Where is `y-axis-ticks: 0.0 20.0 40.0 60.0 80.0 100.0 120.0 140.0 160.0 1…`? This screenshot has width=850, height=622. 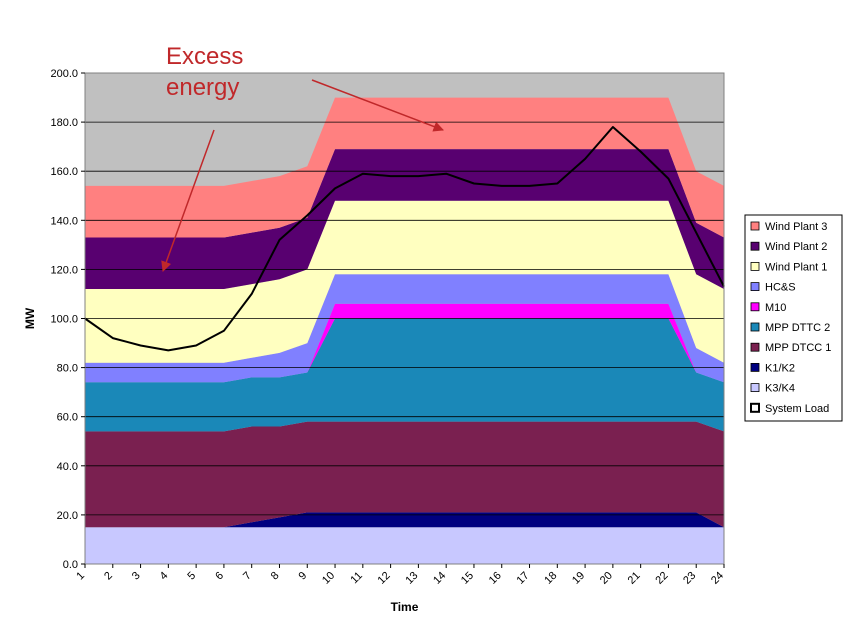
y-axis-ticks: 0.0 20.0 40.0 60.0 80.0 100.0 120.0 140.0 160.0 1… is located at coordinates (67, 319).